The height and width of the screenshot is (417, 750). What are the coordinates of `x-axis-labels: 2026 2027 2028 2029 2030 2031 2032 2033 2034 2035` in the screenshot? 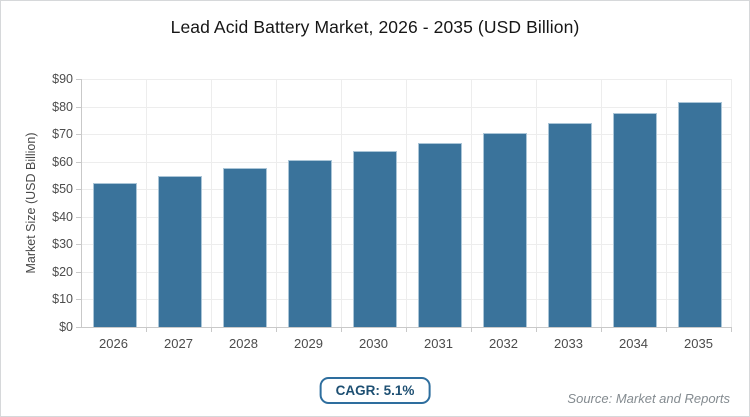 It's located at (406, 345).